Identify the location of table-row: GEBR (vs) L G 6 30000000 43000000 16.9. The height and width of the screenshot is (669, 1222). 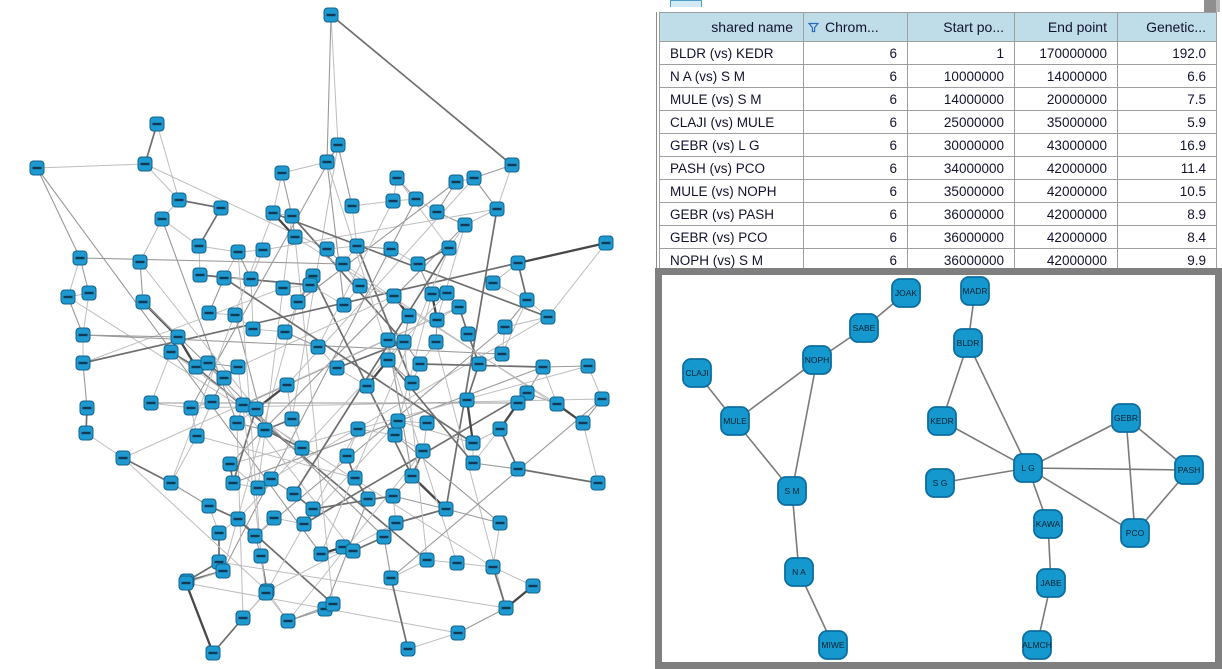
(938, 145).